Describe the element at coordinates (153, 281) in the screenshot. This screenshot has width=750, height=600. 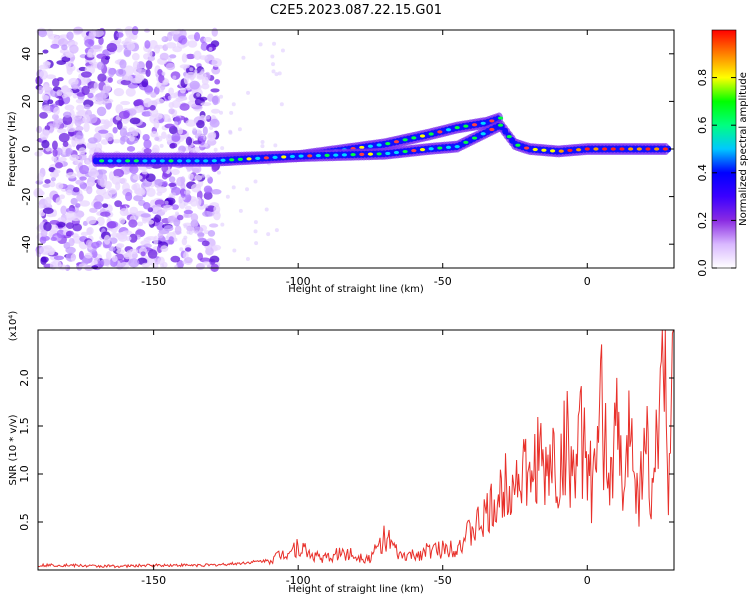
I see `spectrogram-x-tick-label: -150` at that location.